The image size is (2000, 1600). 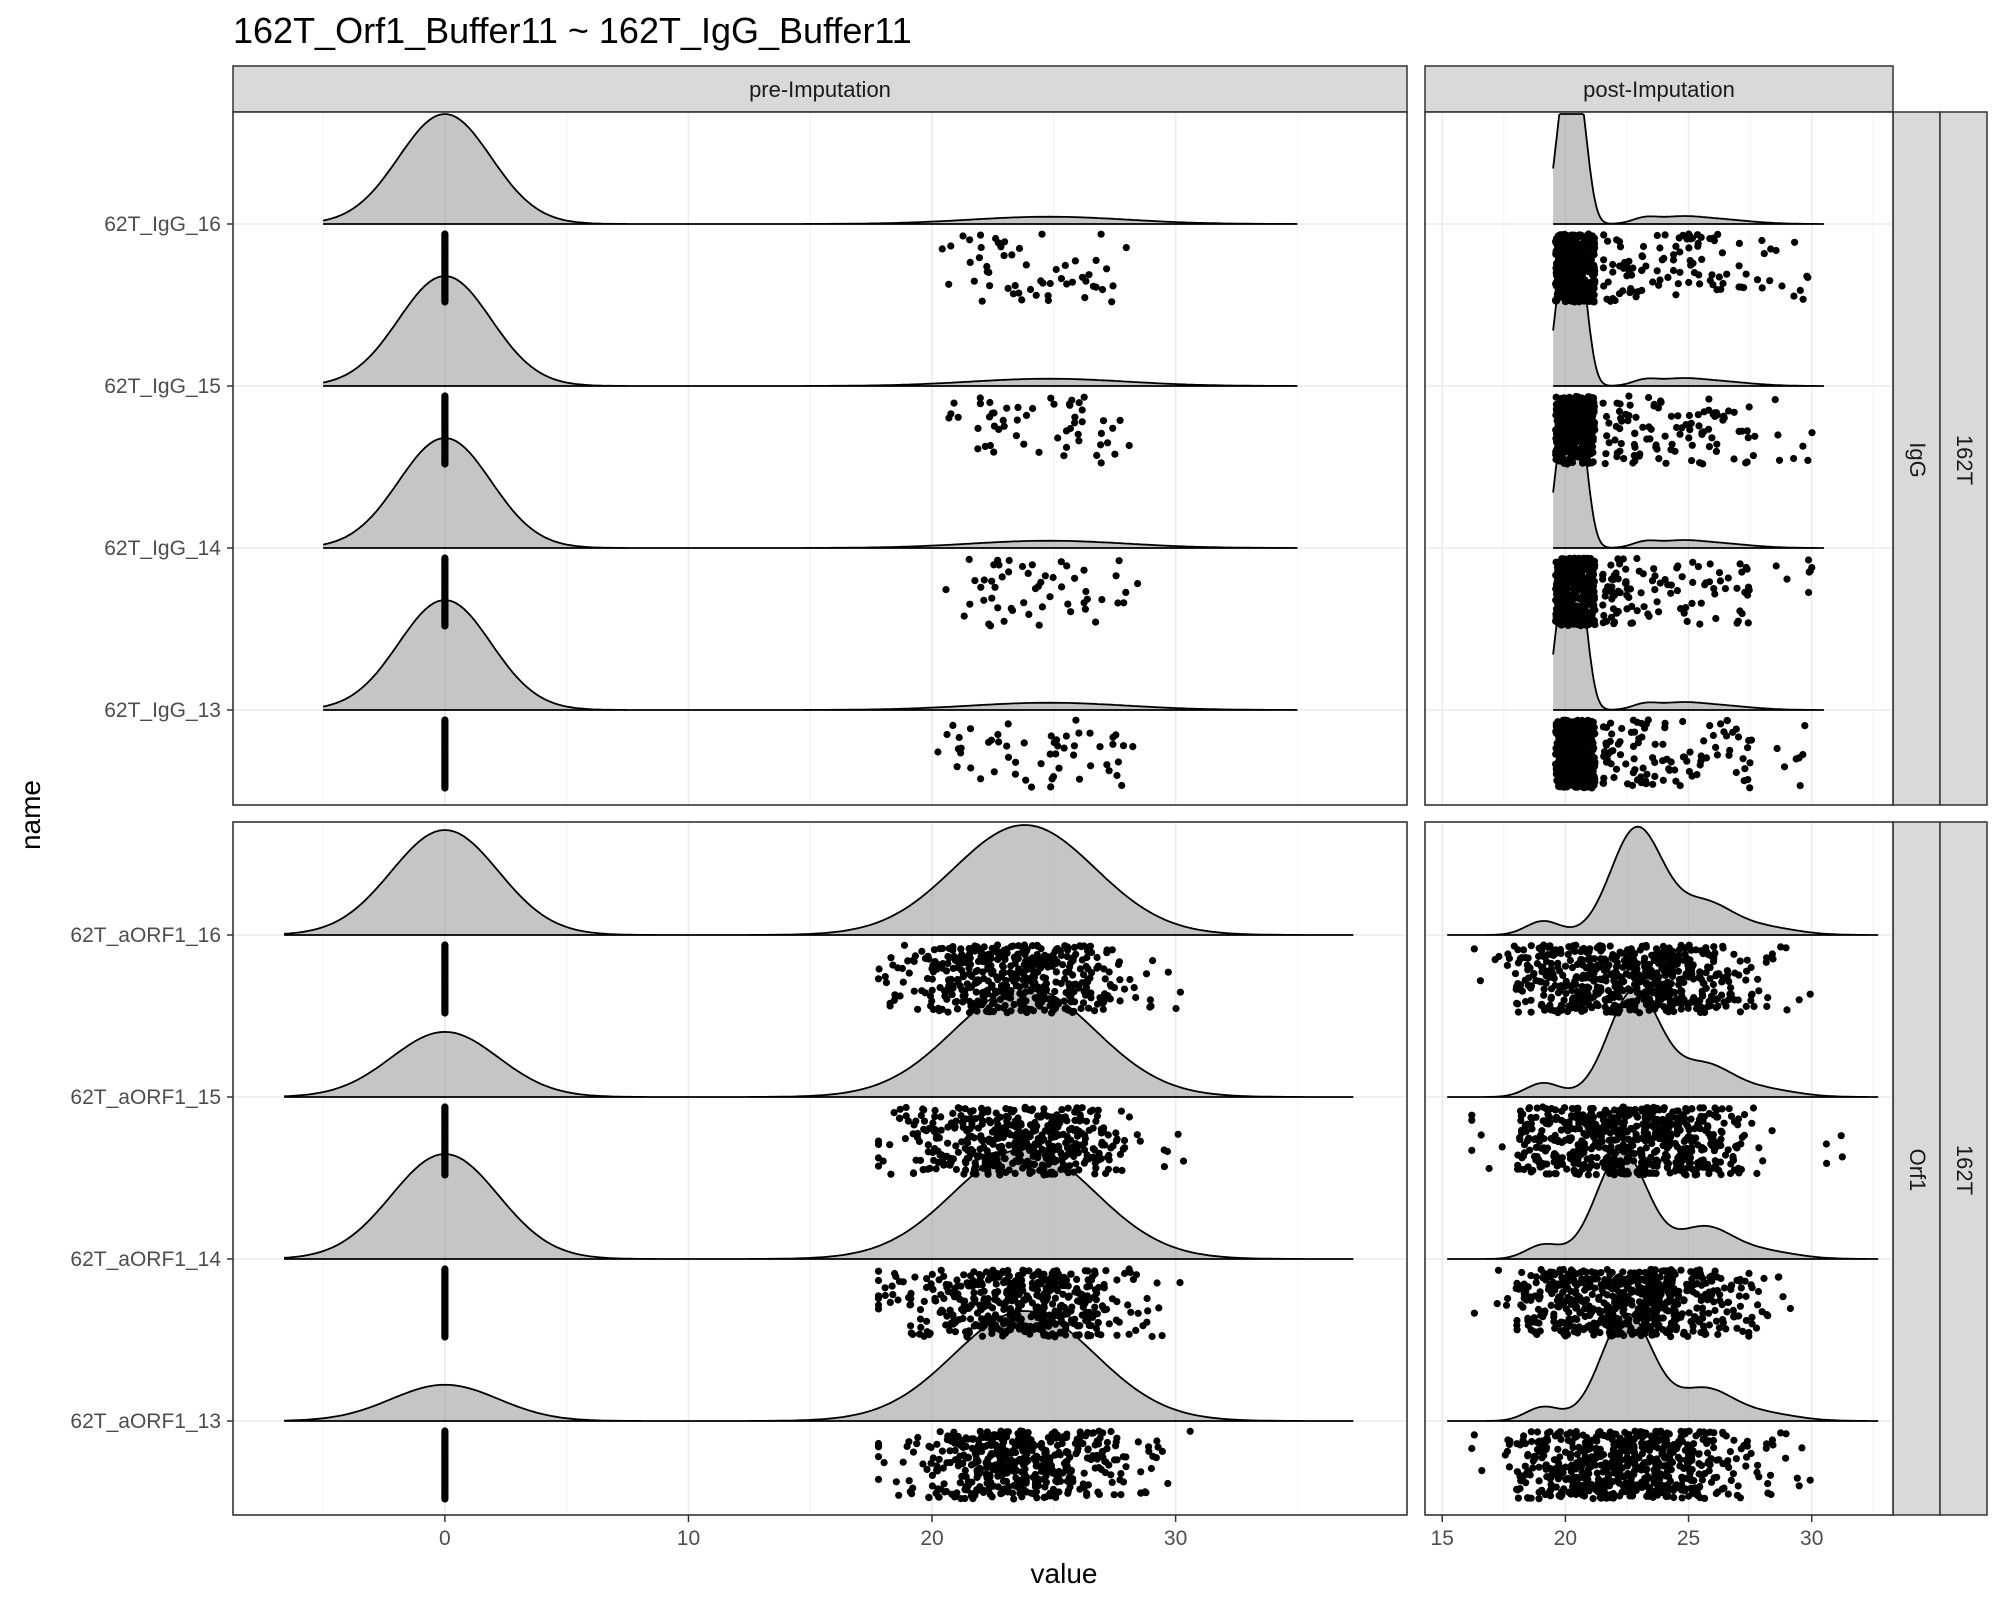 What do you see at coordinates (810, 655) in the screenshot?
I see `density-pre-62t_igg_13-fill` at bounding box center [810, 655].